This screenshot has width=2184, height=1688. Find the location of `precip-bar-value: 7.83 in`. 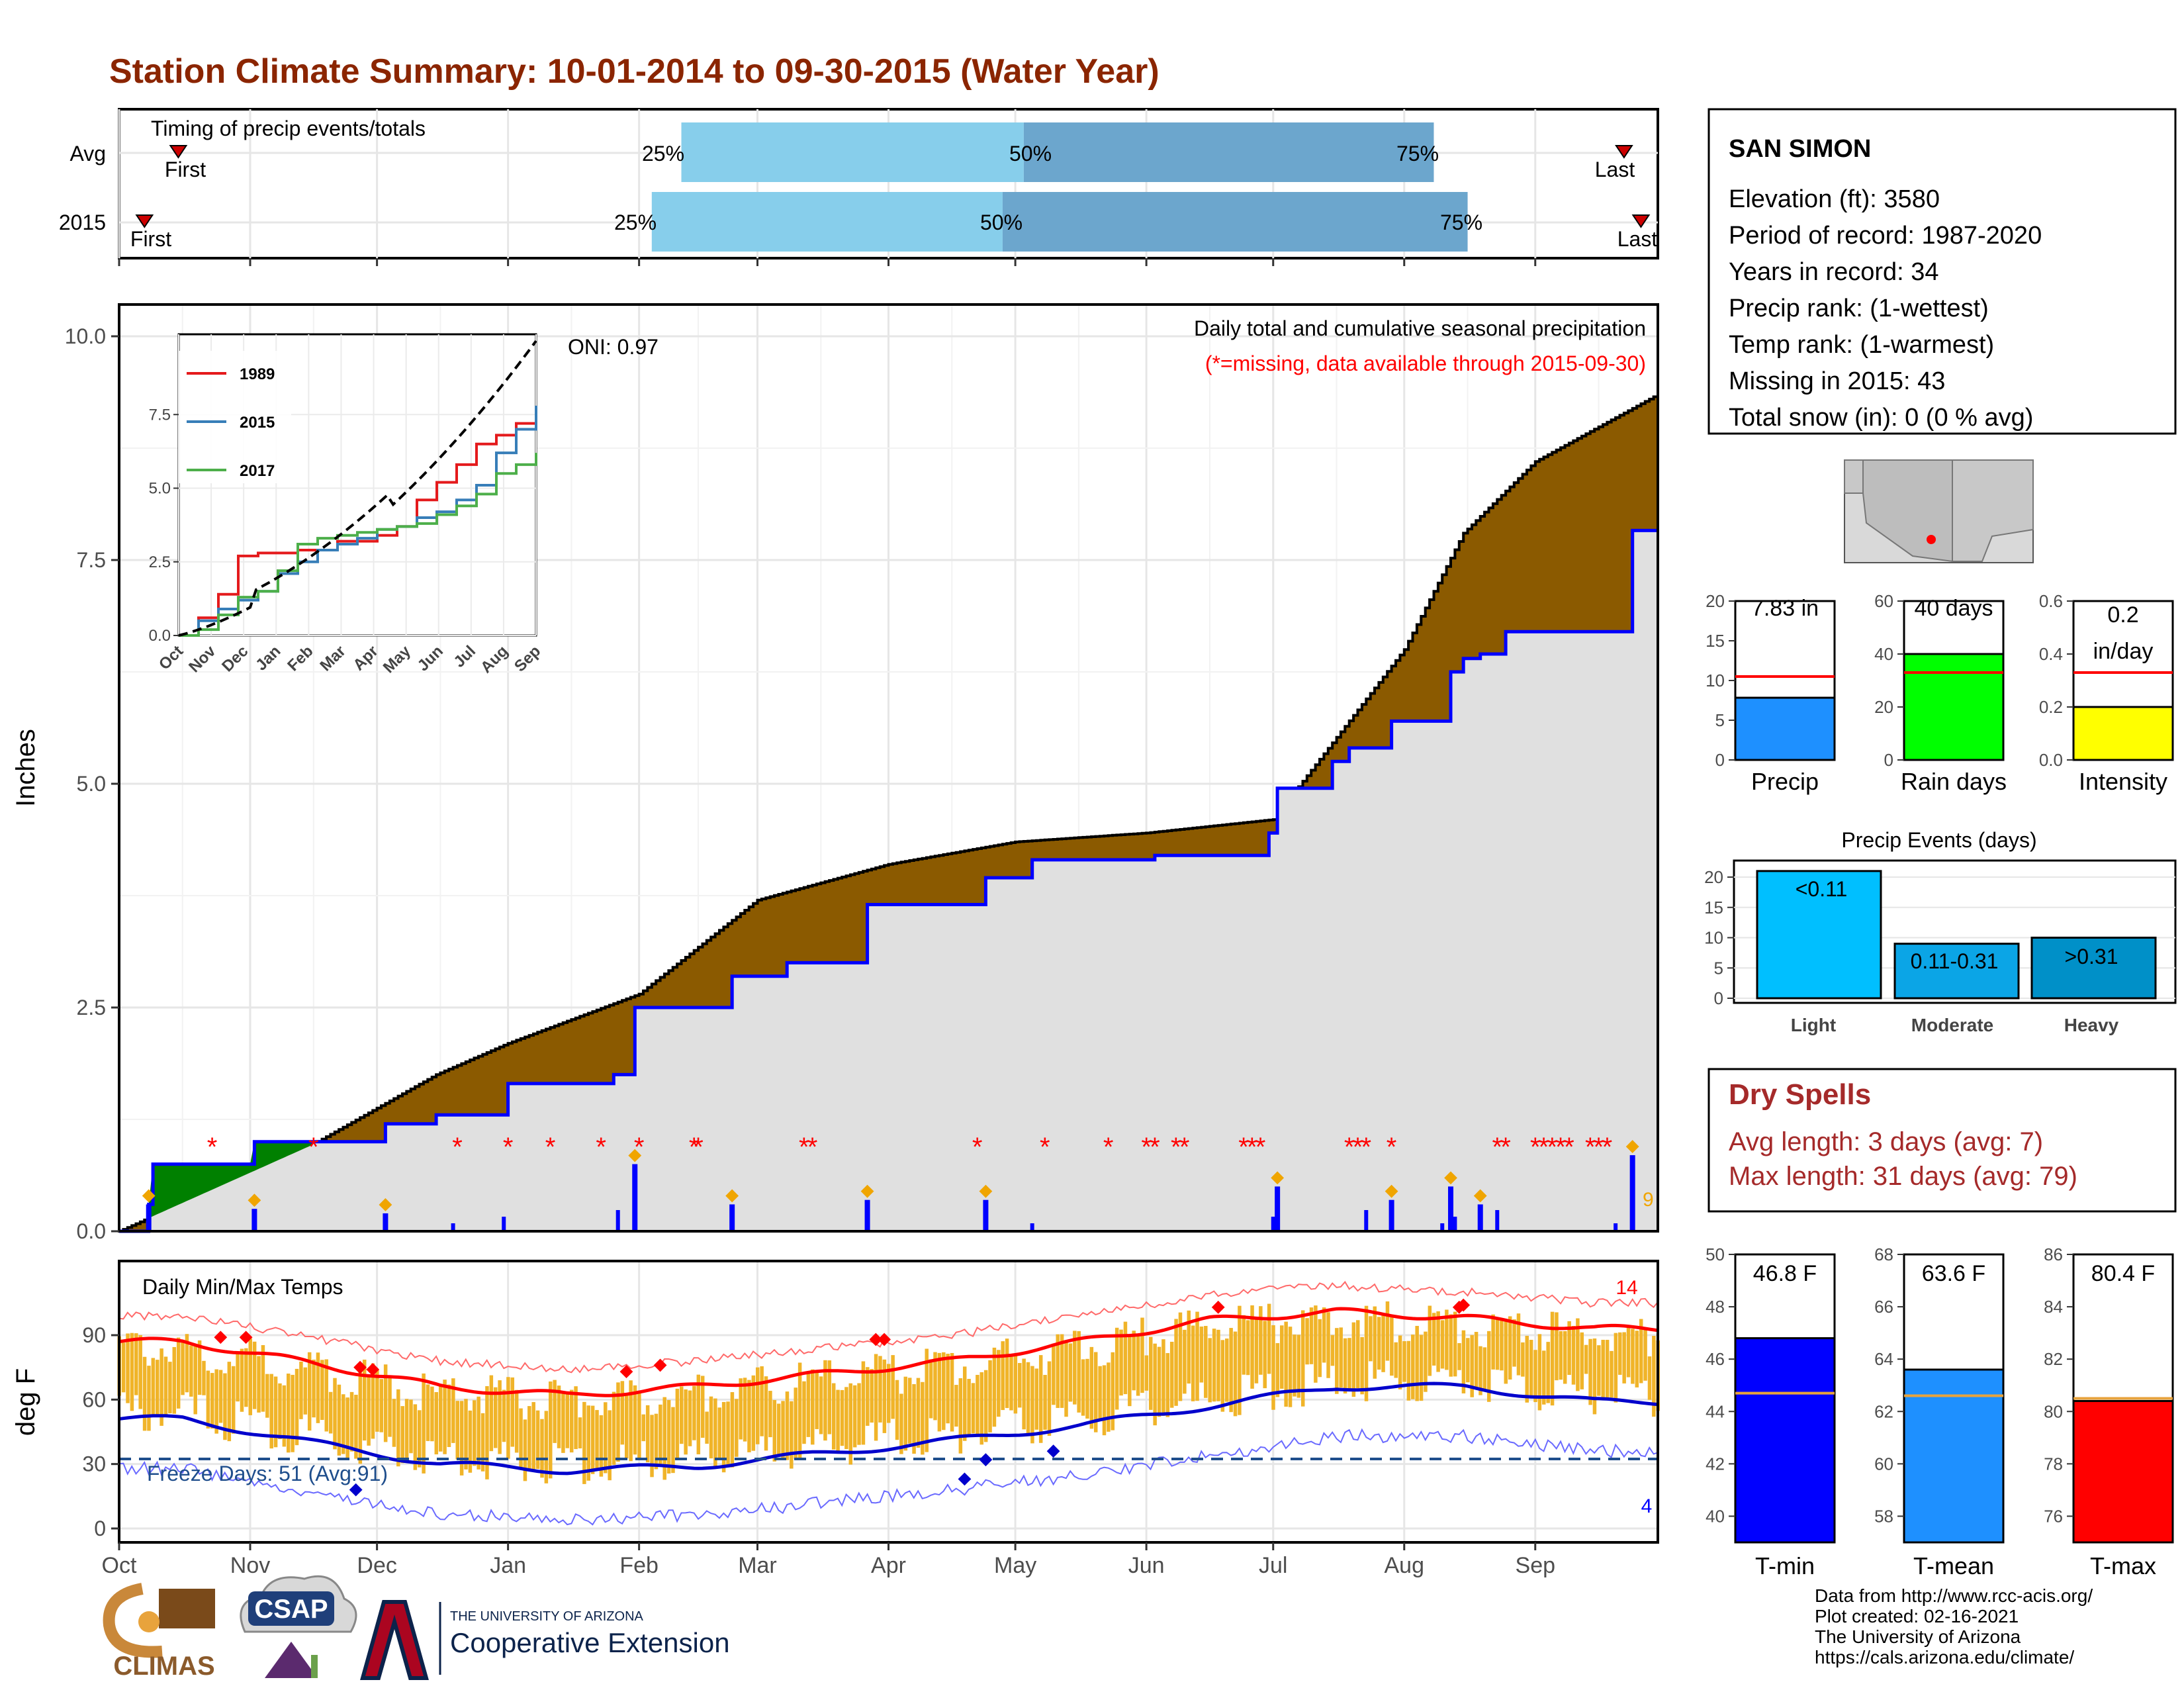

precip-bar-value: 7.83 in is located at coordinates (1785, 608).